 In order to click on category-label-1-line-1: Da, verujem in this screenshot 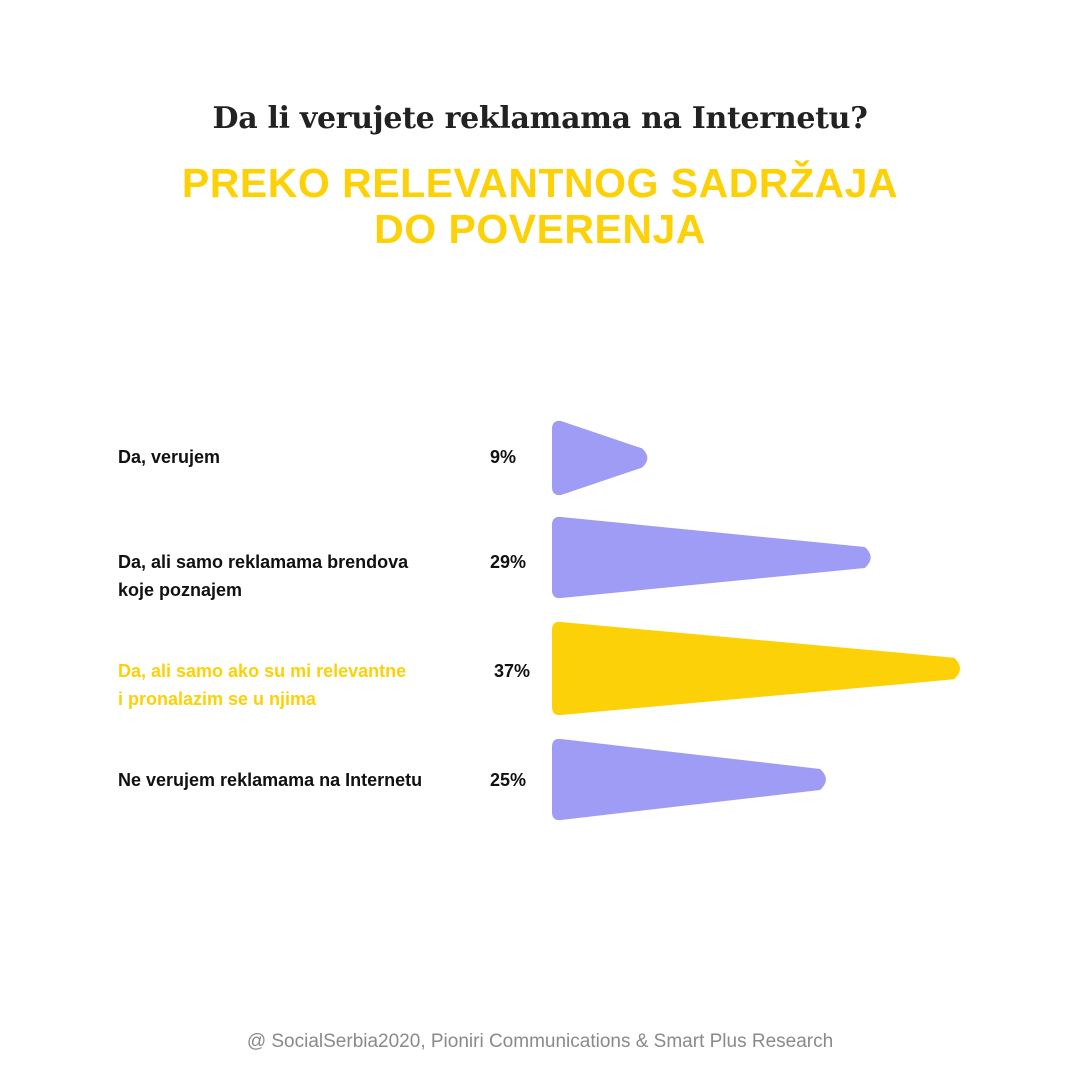, I will do `click(169, 457)`.